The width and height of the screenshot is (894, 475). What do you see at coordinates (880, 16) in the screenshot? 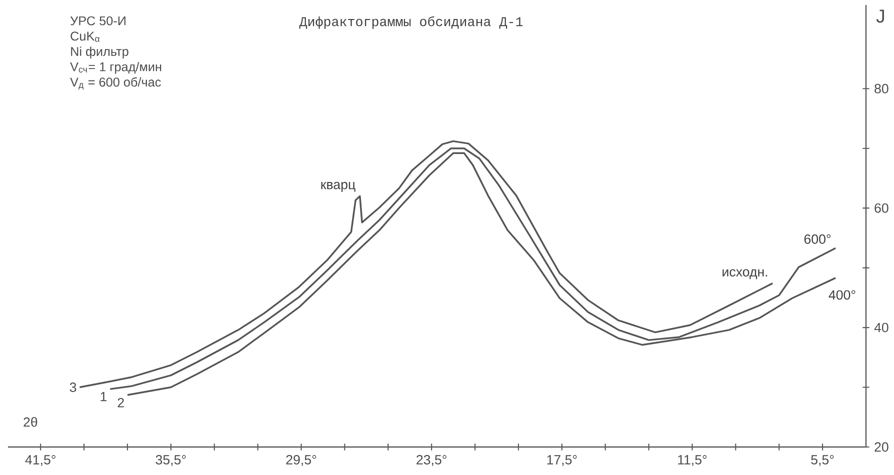
I see `y-axis-title: J` at bounding box center [880, 16].